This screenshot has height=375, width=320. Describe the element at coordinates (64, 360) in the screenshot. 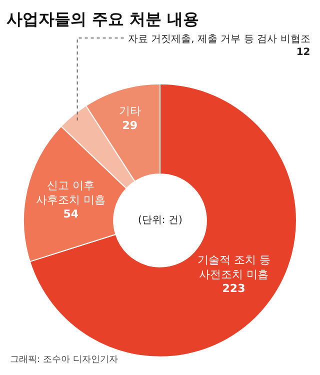

I see `text: 그래픽: 조수아 디자인기자` at that location.